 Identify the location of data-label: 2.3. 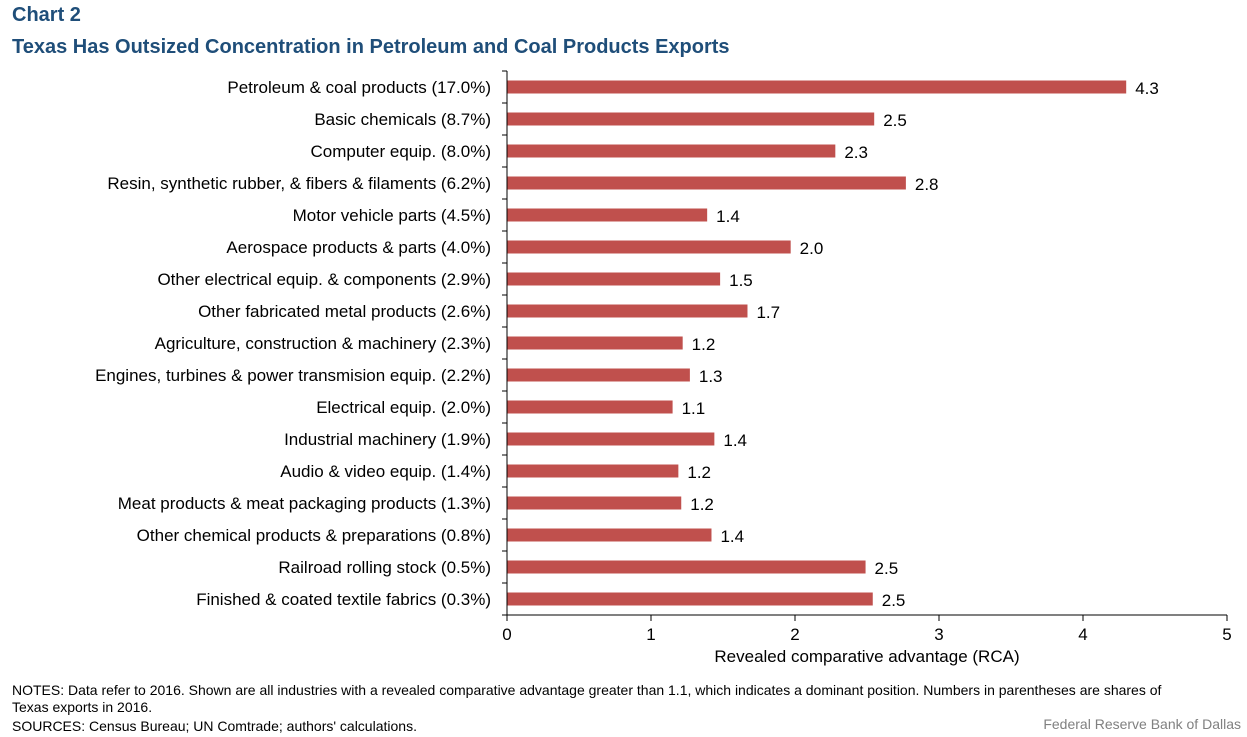
(856, 152).